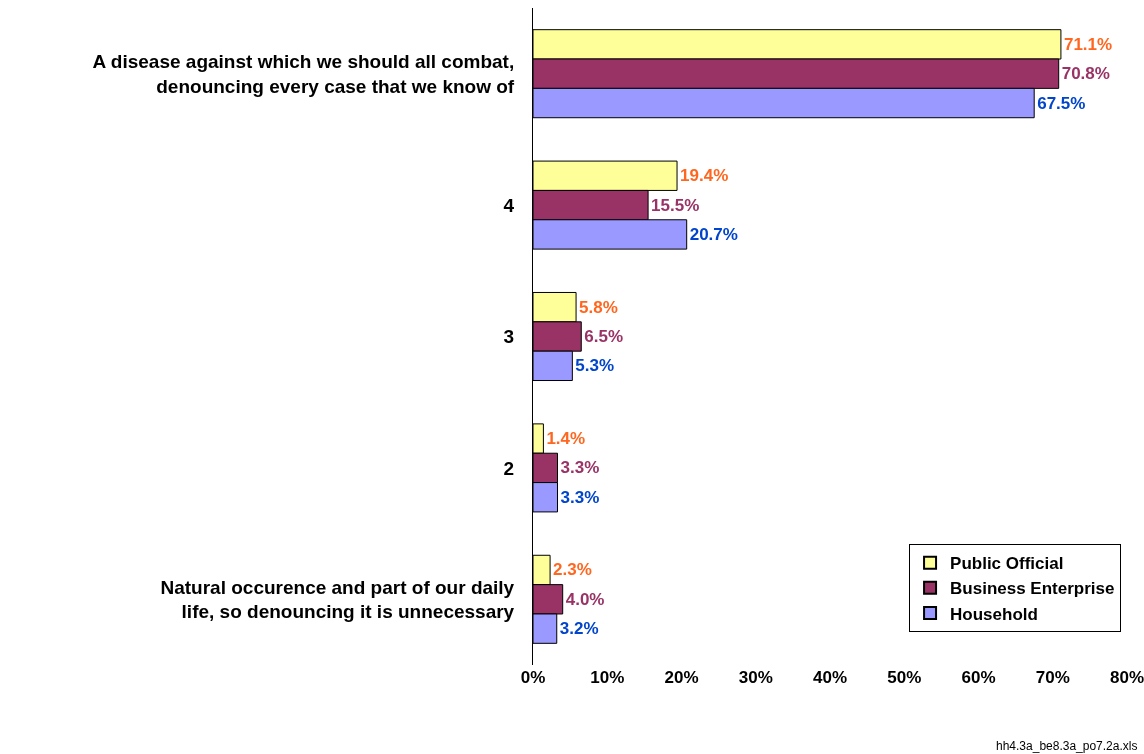 This screenshot has height=754, width=1144. I want to click on data-label: 71.1%, so click(1088, 44).